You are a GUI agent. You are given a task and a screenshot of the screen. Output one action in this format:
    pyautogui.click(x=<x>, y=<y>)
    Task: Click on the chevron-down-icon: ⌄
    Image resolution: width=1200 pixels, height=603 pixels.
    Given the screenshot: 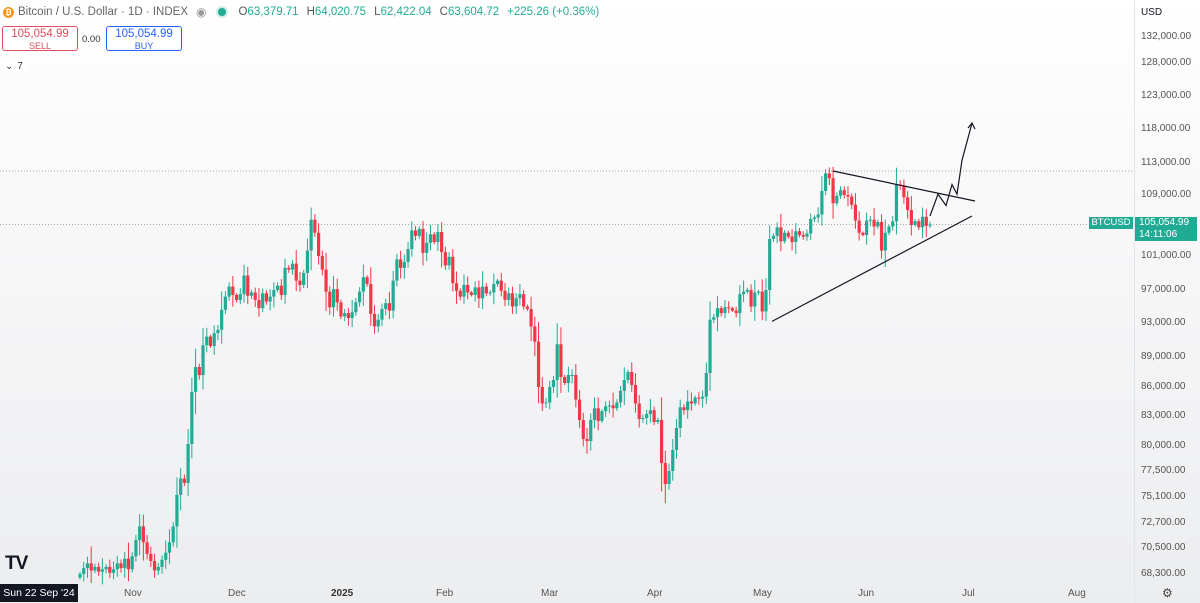 What is the action you would take?
    pyautogui.click(x=9, y=66)
    